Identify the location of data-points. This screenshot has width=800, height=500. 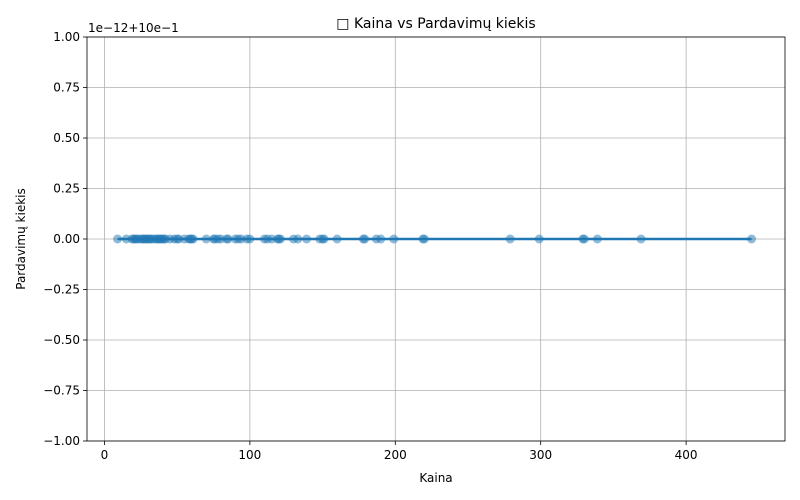
(435, 239).